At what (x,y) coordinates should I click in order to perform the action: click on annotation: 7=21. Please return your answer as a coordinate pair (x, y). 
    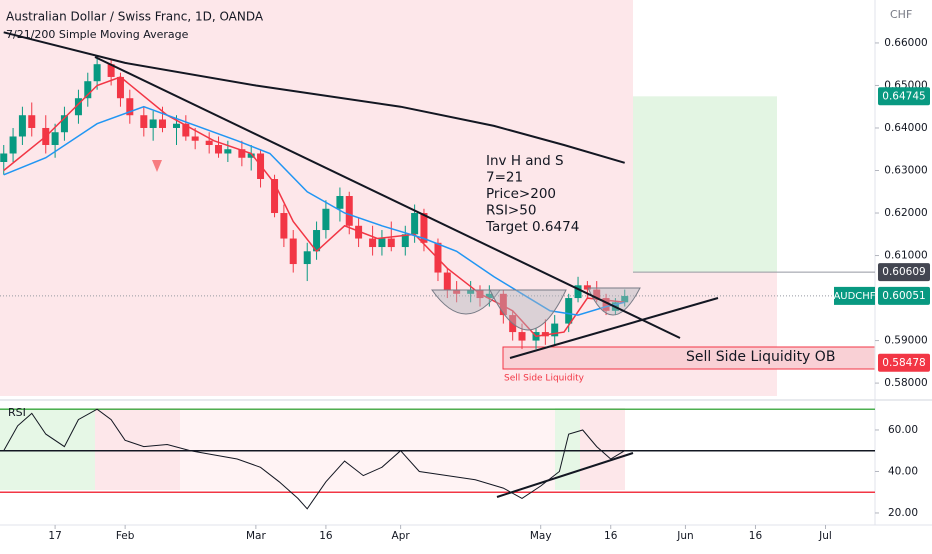
    Looking at the image, I should click on (504, 178).